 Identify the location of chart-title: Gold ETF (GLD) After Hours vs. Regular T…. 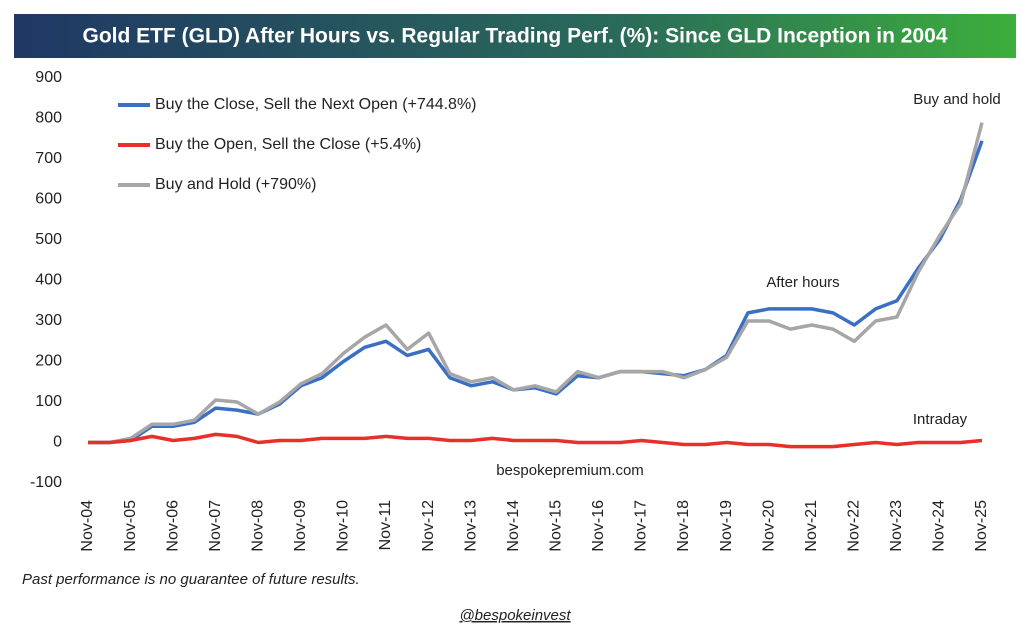
(515, 36).